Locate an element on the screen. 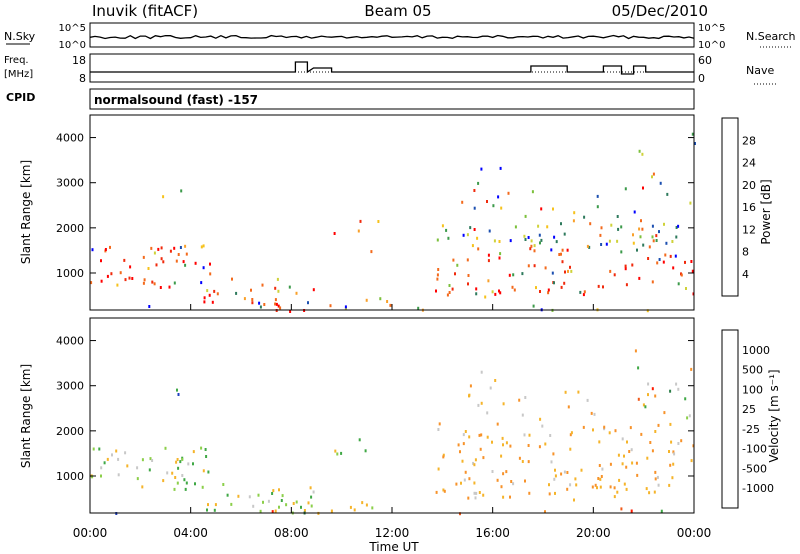  xtick-label: 00:00 is located at coordinates (90, 533).